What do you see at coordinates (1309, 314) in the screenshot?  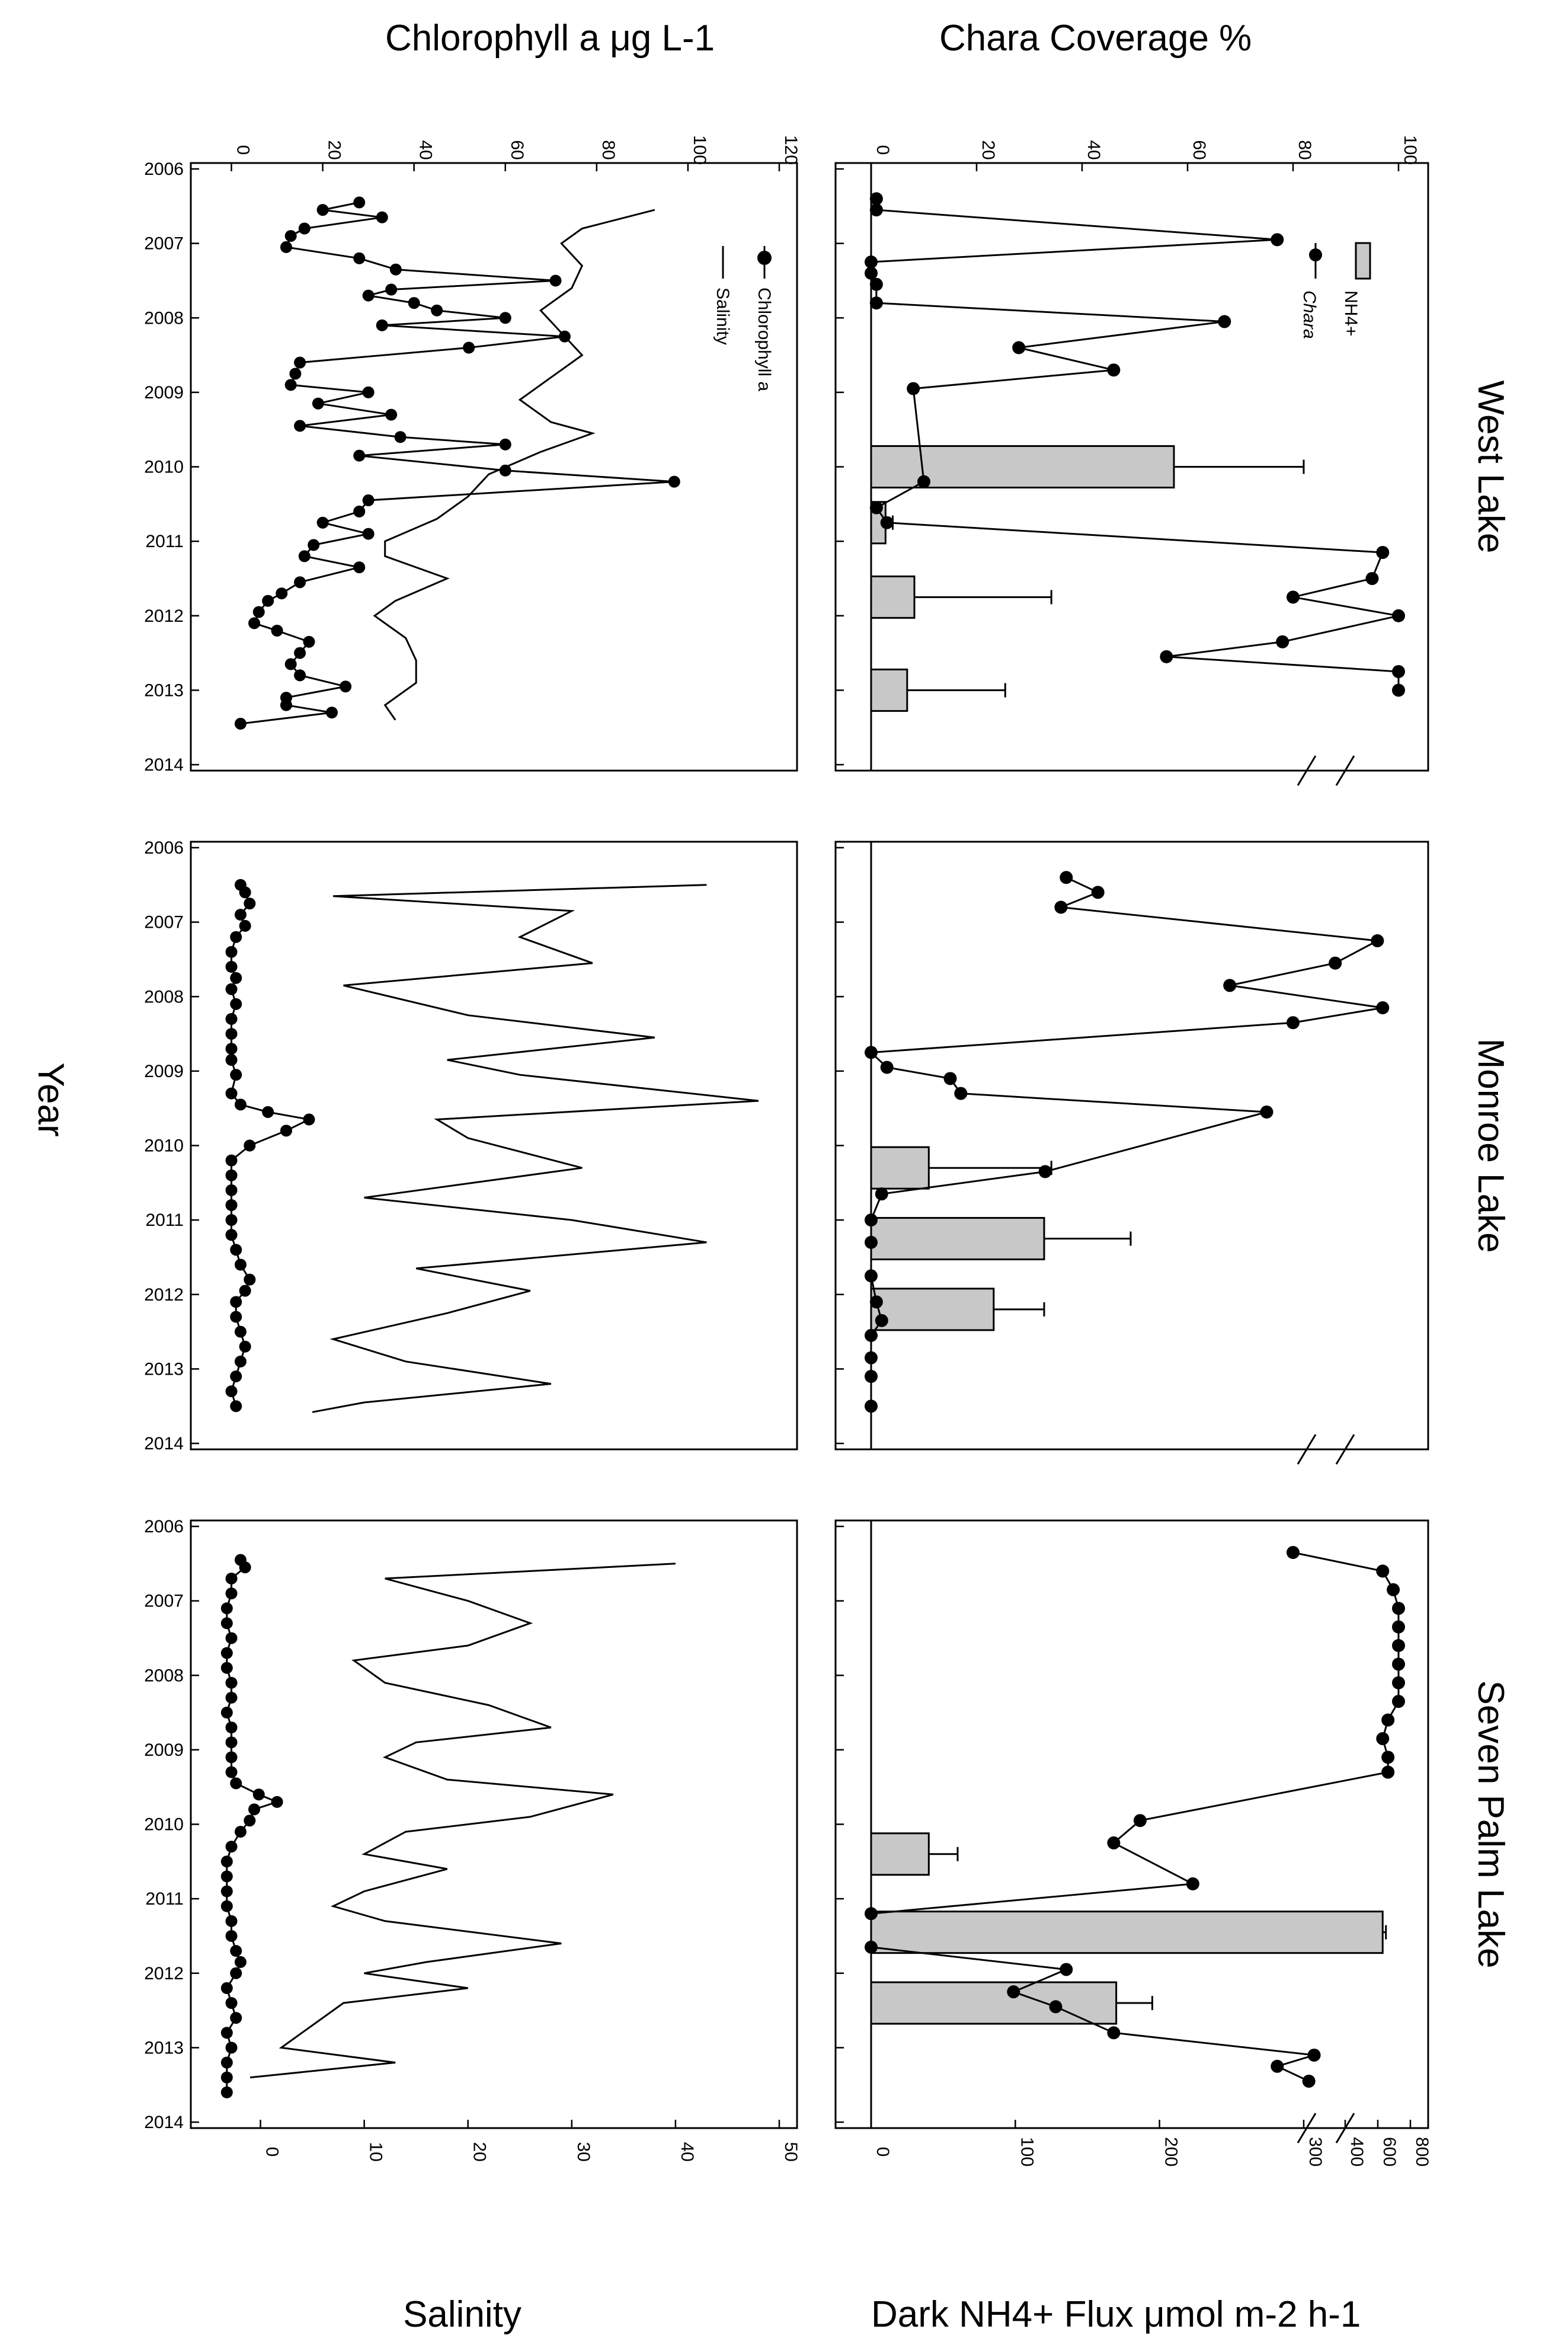 I see `legend-chara-label: Chara` at bounding box center [1309, 314].